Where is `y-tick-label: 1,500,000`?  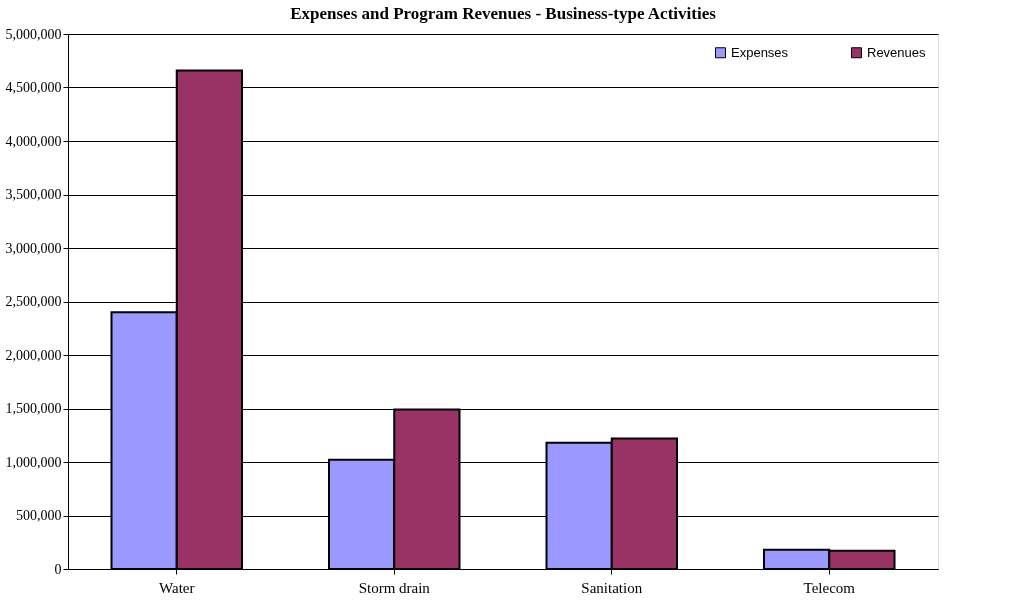 y-tick-label: 1,500,000 is located at coordinates (33, 408).